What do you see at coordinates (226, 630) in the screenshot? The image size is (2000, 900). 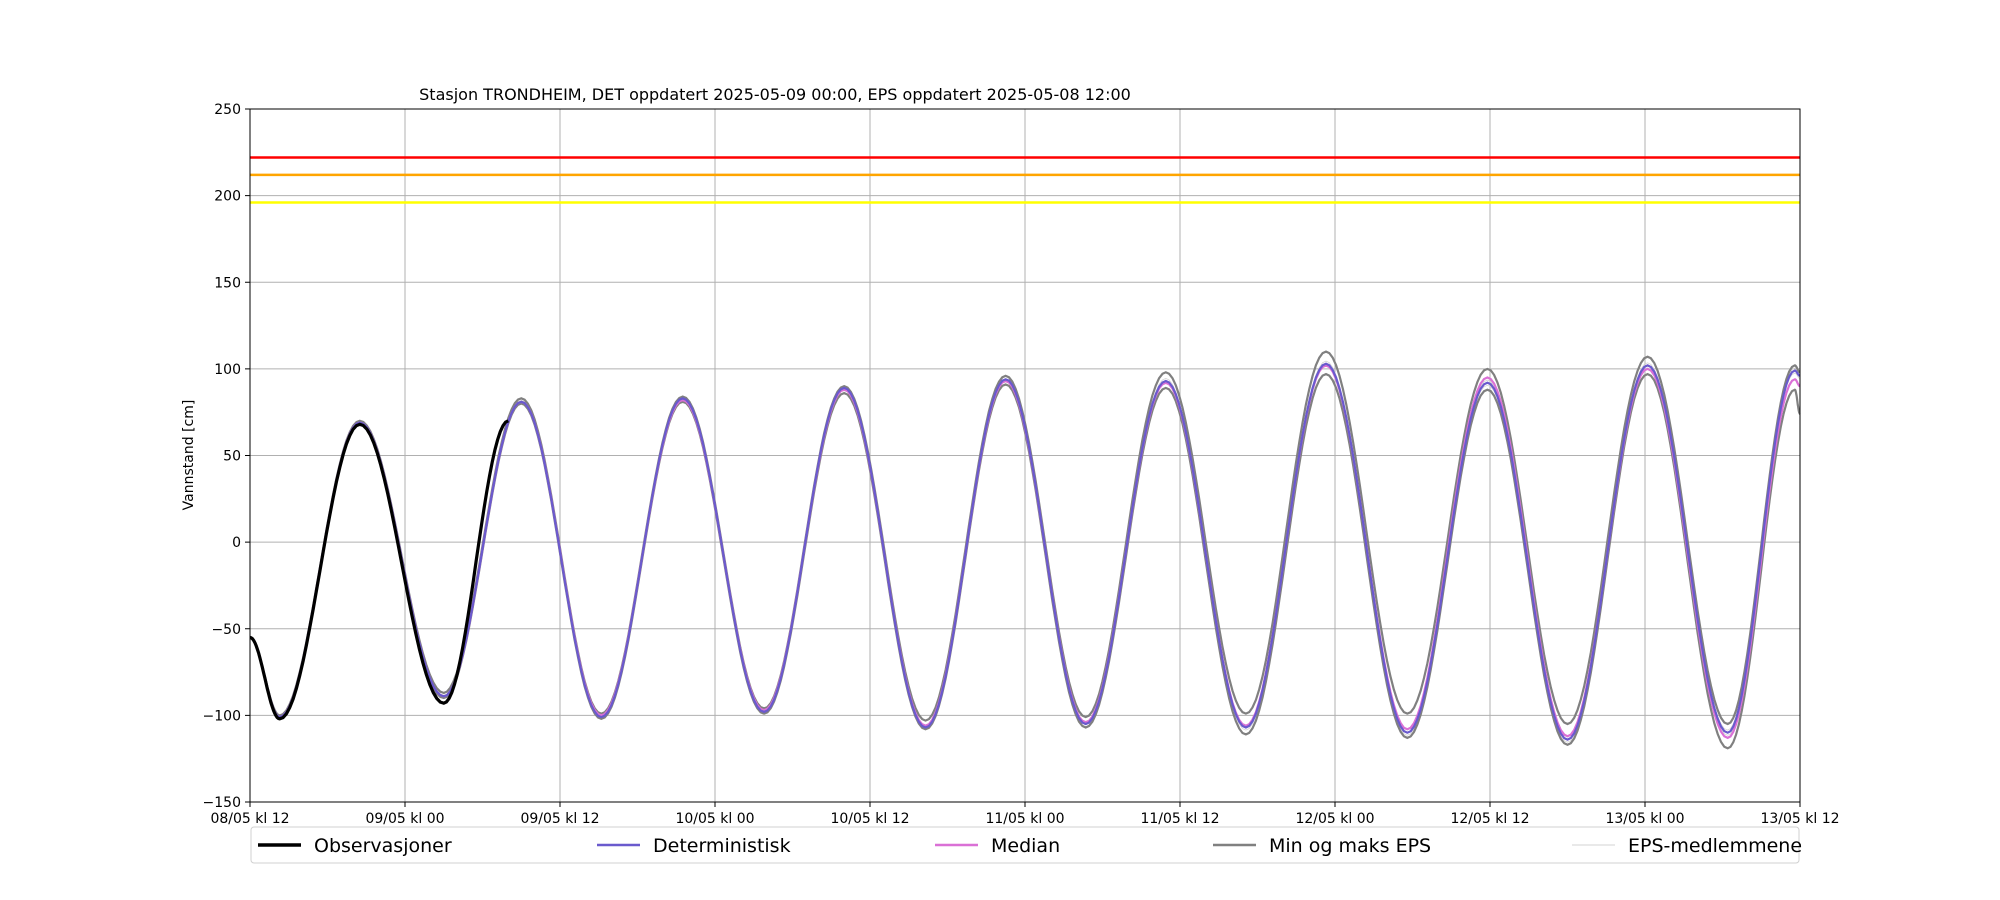 I see `y-tick-label: −50` at bounding box center [226, 630].